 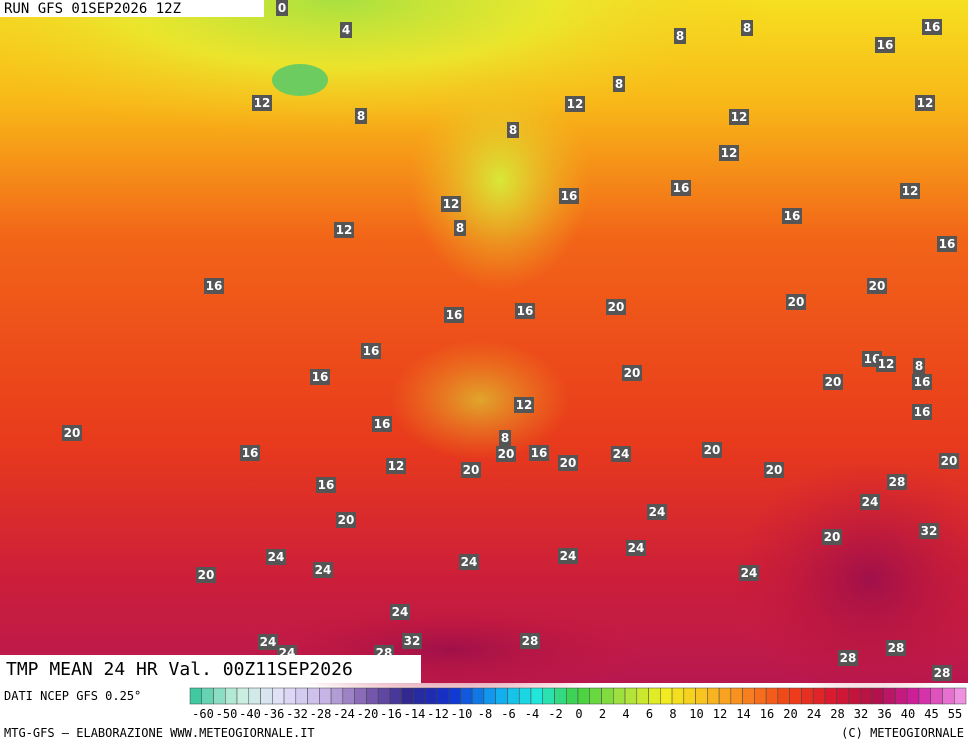 I want to click on title-box, so click(x=210, y=669).